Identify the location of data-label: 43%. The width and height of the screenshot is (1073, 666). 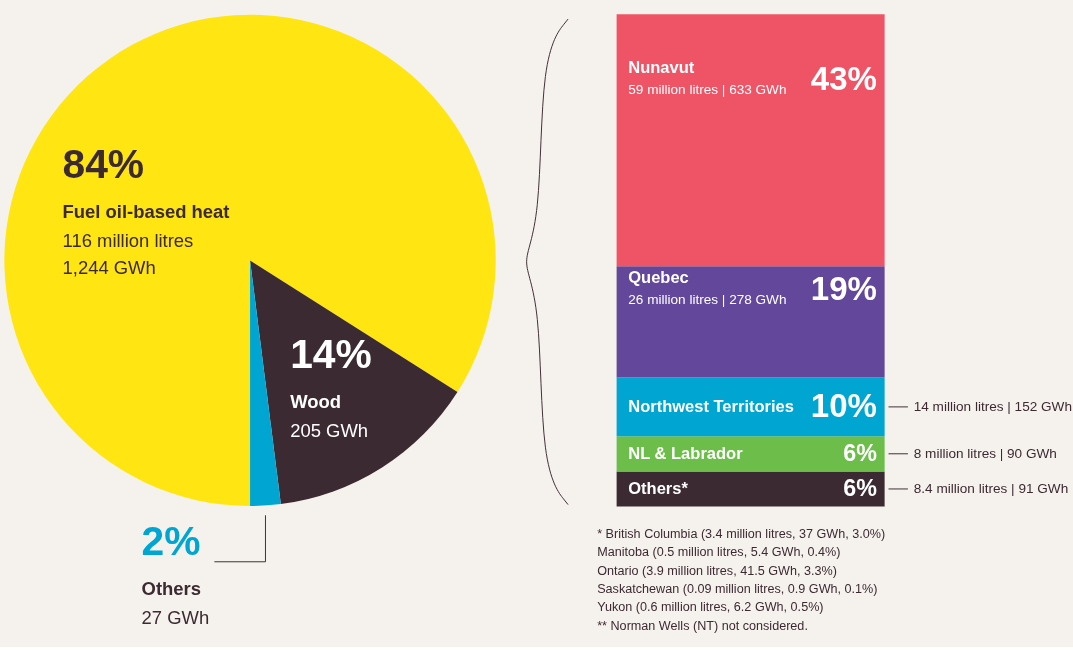
(843, 78).